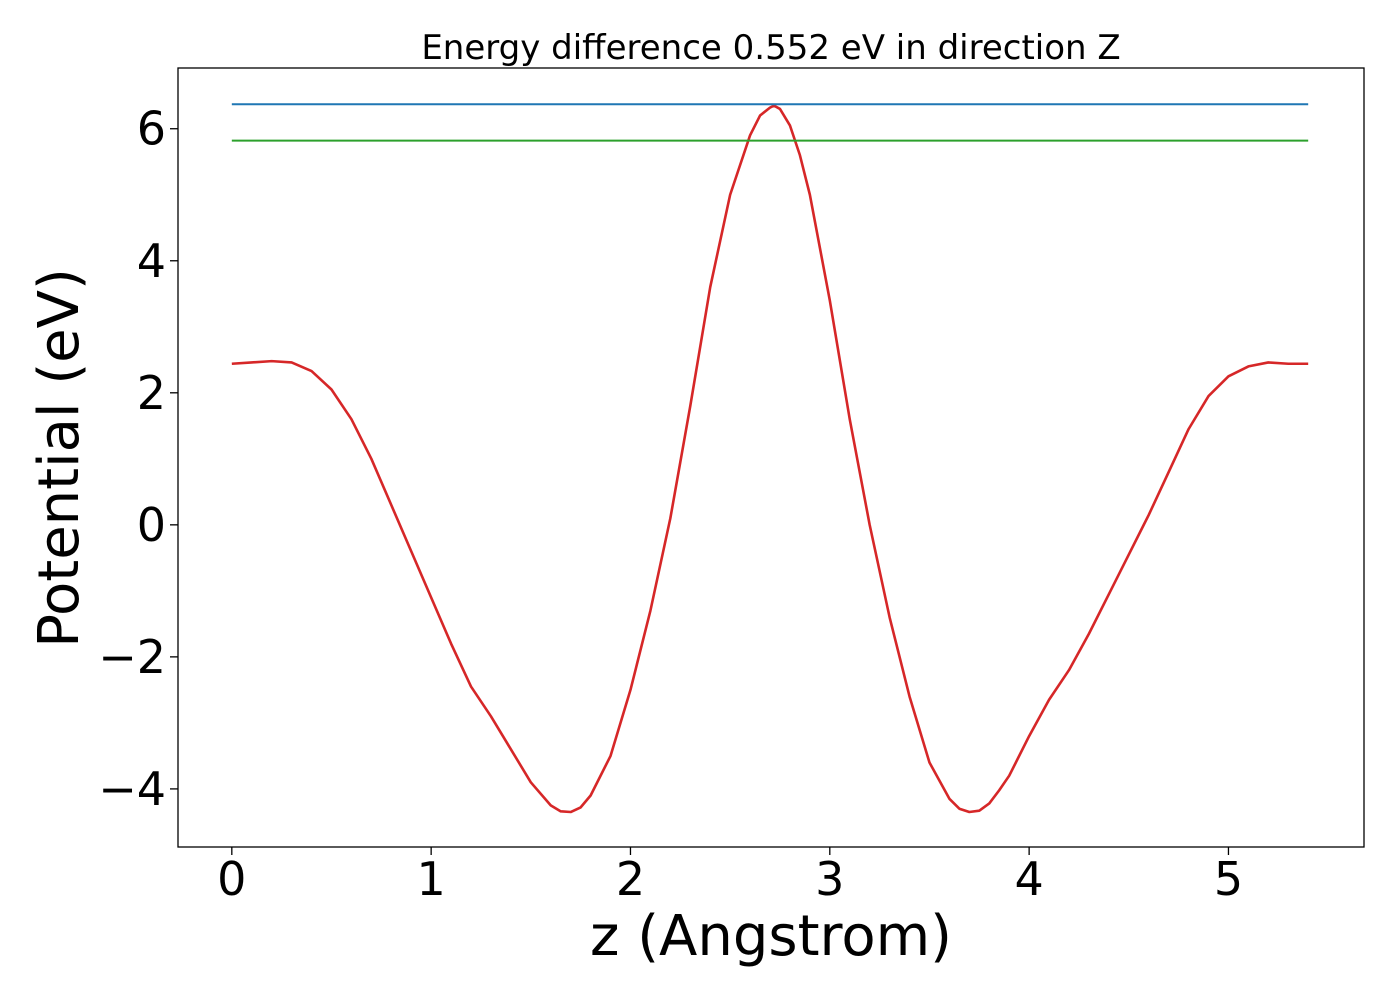 This screenshot has height=1000, width=1400. What do you see at coordinates (151, 129) in the screenshot?
I see `y-tick-label: 6` at bounding box center [151, 129].